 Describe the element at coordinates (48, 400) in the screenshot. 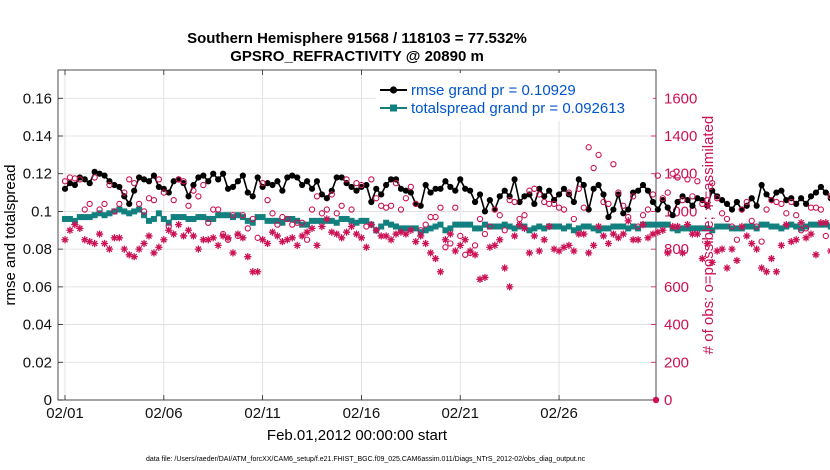

I see `y-tick-label-left: 0` at that location.